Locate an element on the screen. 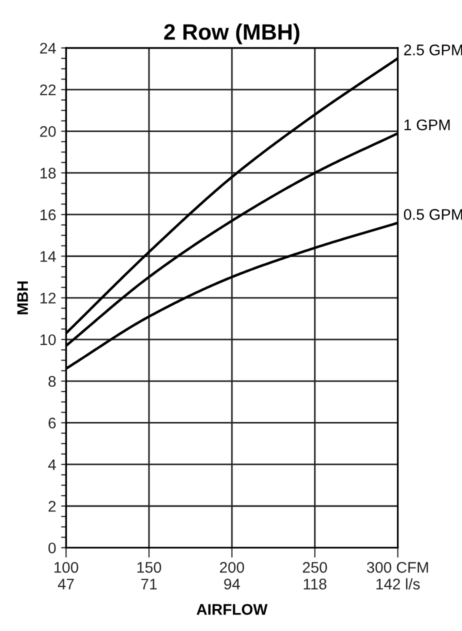 This screenshot has height=631, width=462. x-axis-title: AIRFLOW is located at coordinates (232, 609).